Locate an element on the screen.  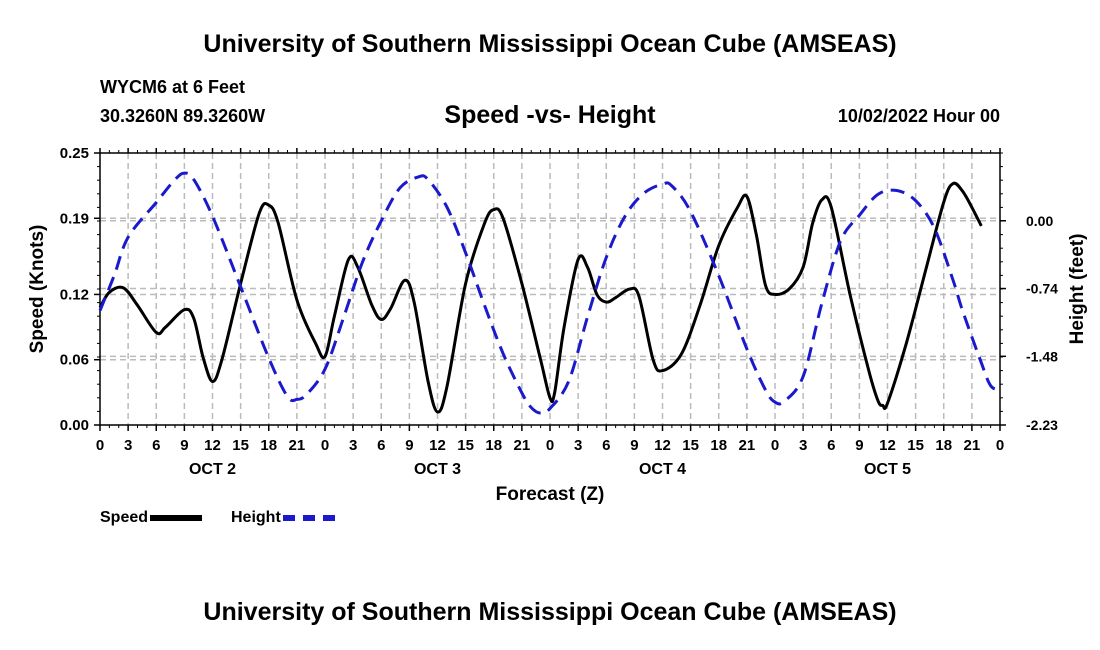
day-label: OCT 3 is located at coordinates (437, 469).